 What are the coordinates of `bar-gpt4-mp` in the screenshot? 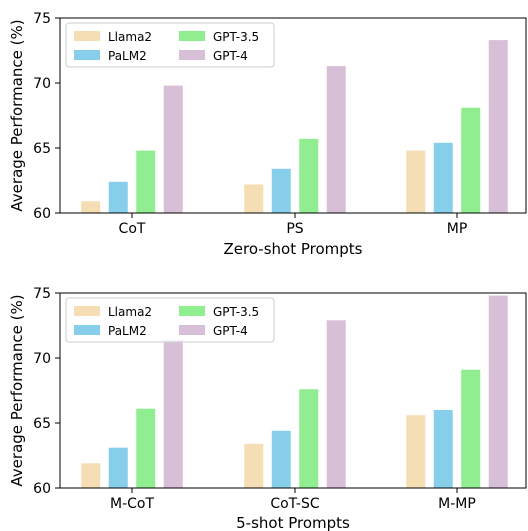 It's located at (498, 126).